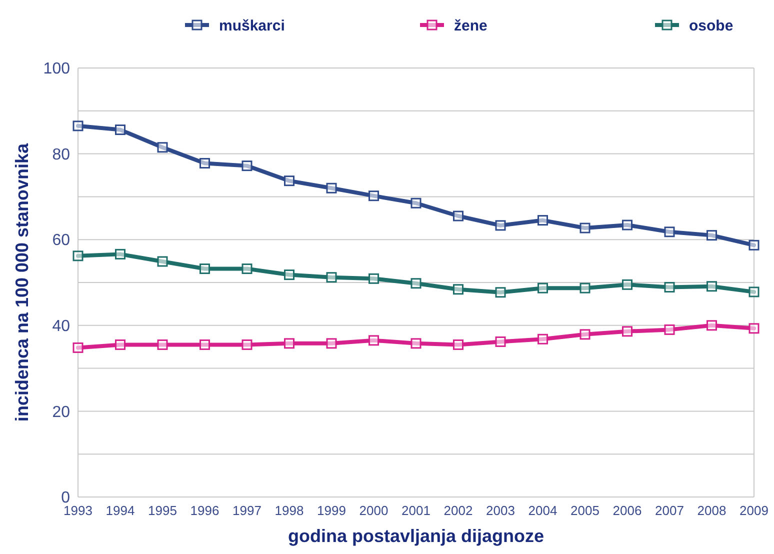 The image size is (774, 554). I want to click on x-tick-label: 1994, so click(120, 510).